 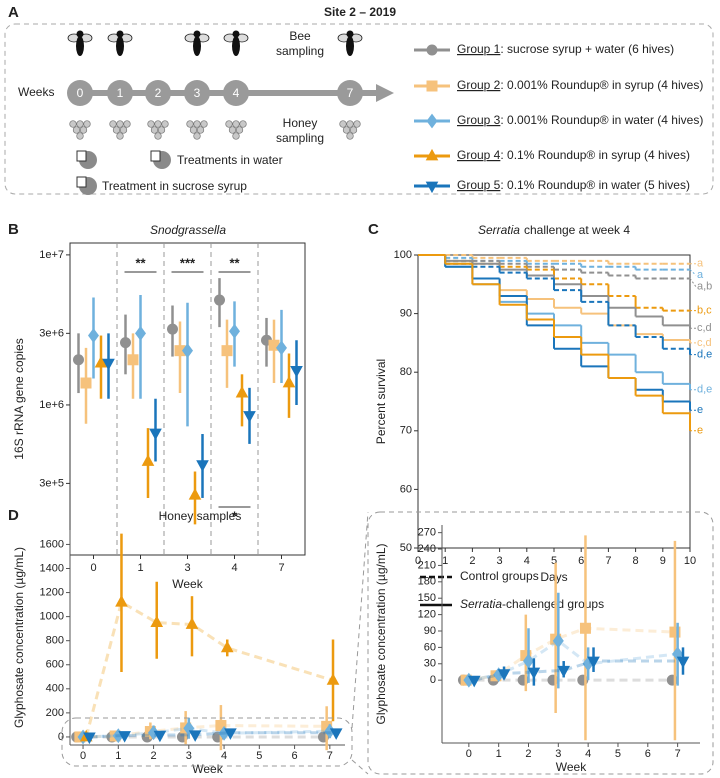 I want to click on x-tick-label: 5, so click(x=554, y=561).